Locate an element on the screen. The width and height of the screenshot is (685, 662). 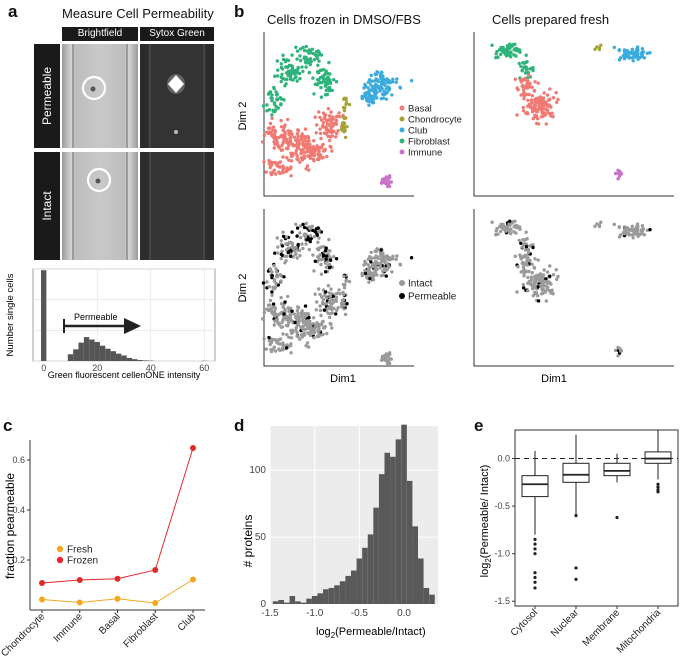
c-legend-swatch is located at coordinates (60, 549).